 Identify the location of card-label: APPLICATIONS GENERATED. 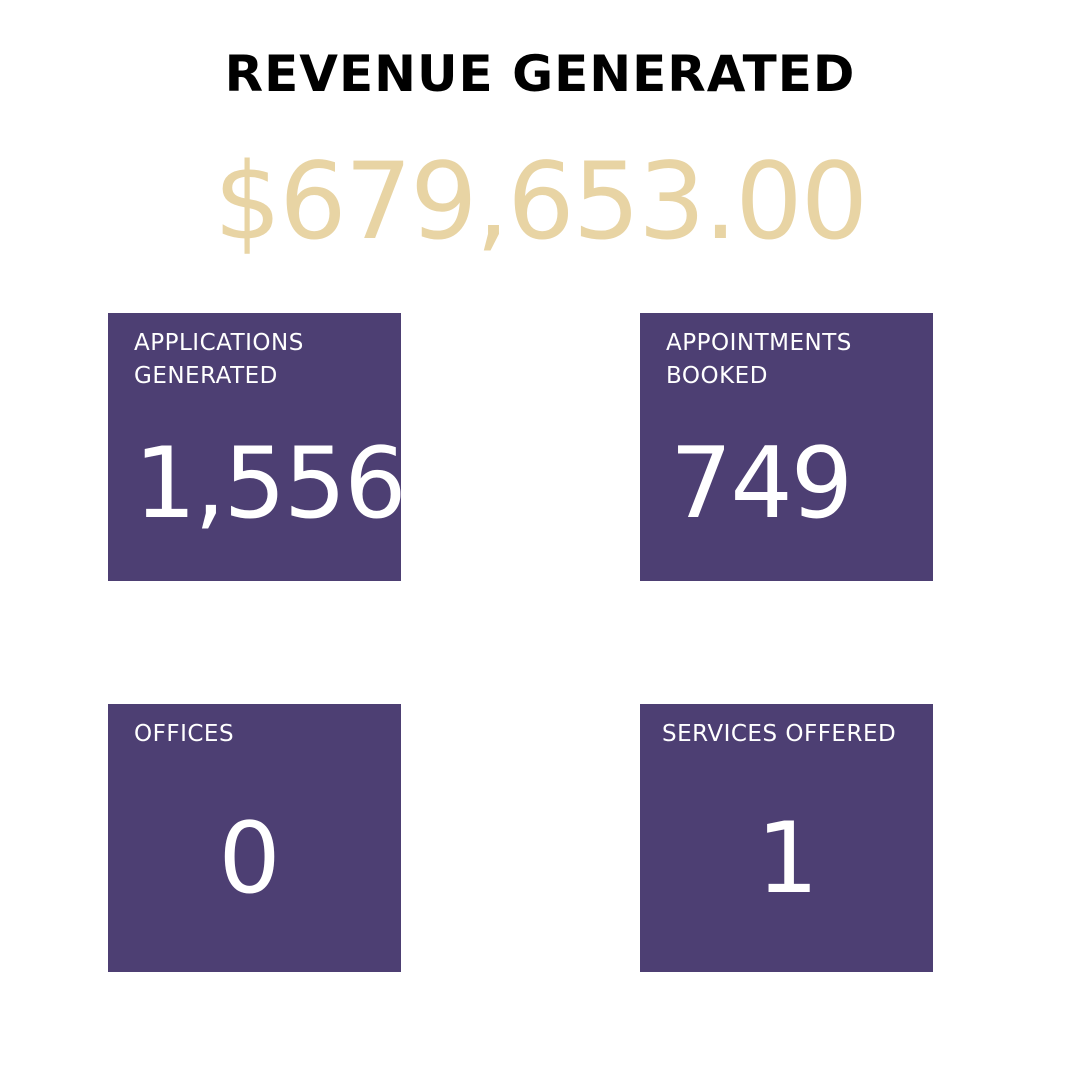
(264, 360).